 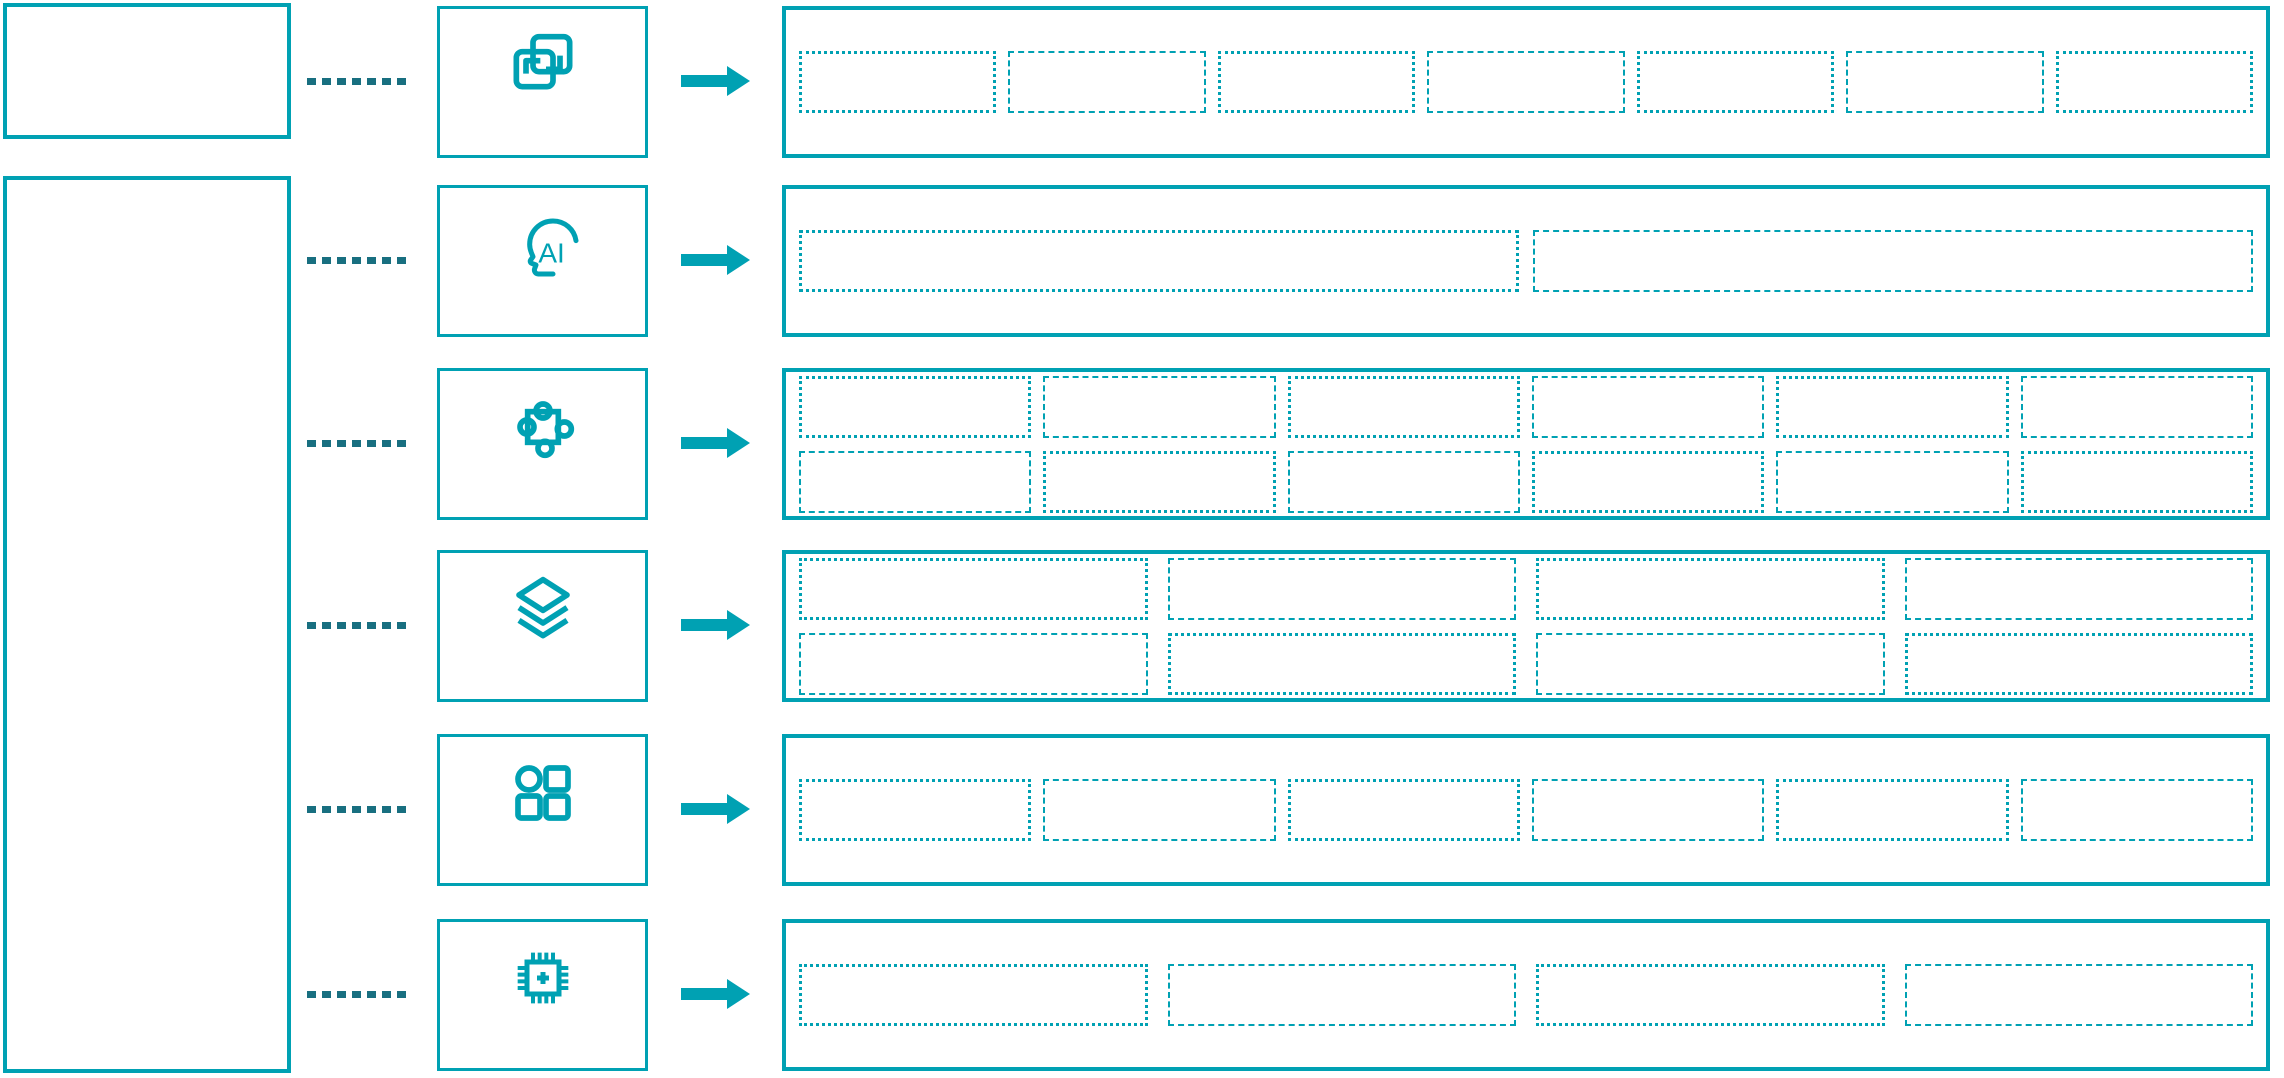 I want to click on process-row: AI, so click(x=1142, y=261).